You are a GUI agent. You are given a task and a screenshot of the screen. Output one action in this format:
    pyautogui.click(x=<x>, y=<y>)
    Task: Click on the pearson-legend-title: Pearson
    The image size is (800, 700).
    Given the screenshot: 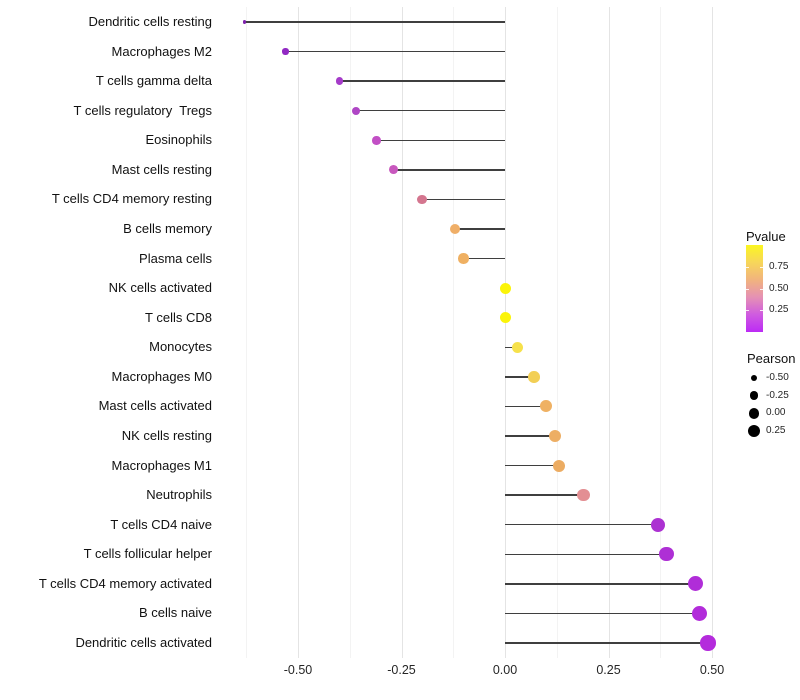 What is the action you would take?
    pyautogui.click(x=771, y=358)
    